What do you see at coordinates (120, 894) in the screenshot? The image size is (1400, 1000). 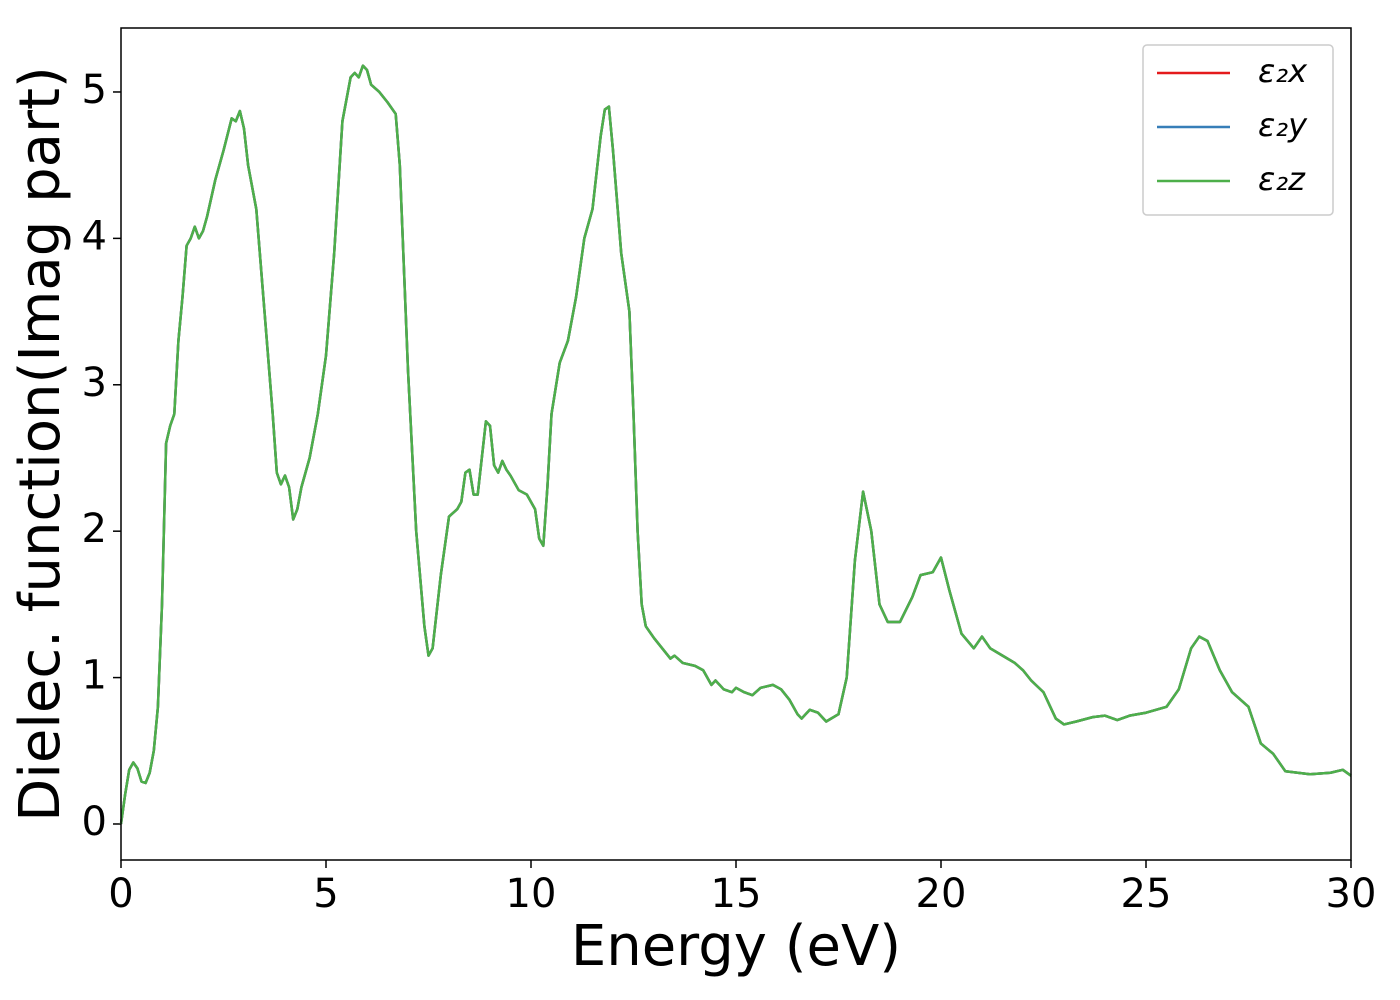 I see `x-tick-label: 0` at bounding box center [120, 894].